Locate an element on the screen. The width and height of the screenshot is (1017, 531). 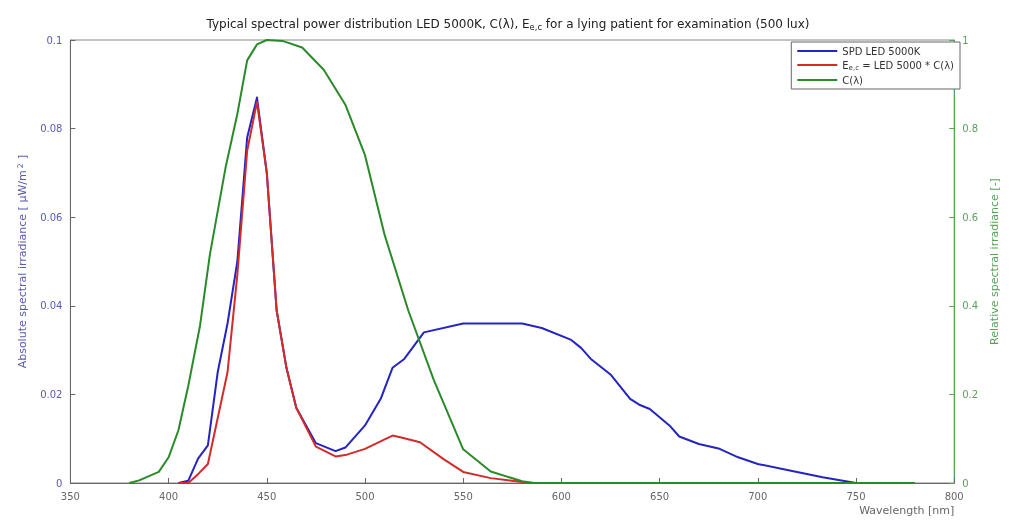
x-tick-label: 550 is located at coordinates (463, 496).